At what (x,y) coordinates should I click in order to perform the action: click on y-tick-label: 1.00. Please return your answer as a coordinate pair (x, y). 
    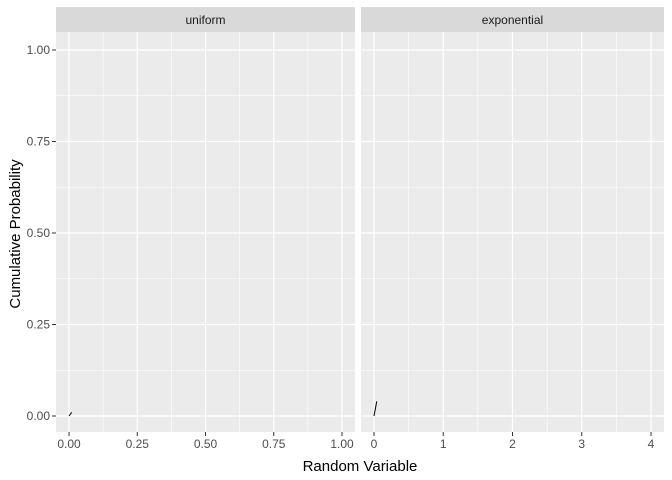
    Looking at the image, I should click on (39, 50).